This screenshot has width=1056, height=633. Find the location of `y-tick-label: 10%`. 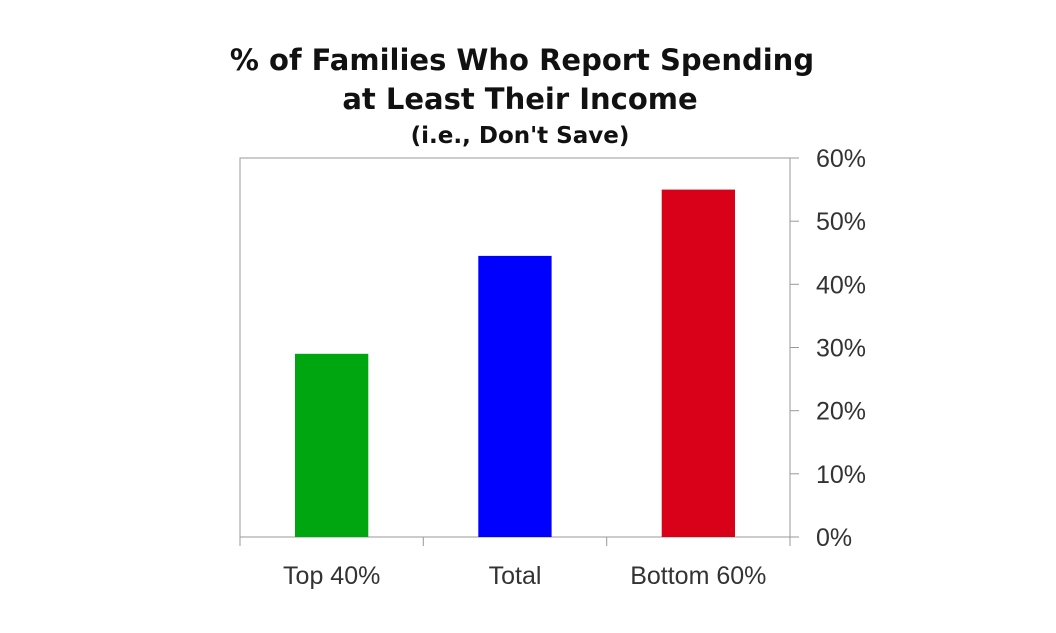

y-tick-label: 10% is located at coordinates (841, 475).